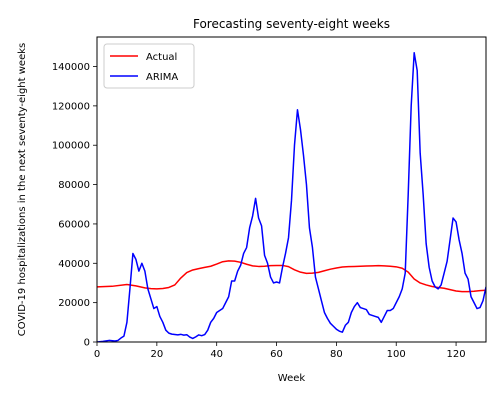 This screenshot has height=400, width=500. I want to click on legend-label-actual: Actual, so click(161, 57).